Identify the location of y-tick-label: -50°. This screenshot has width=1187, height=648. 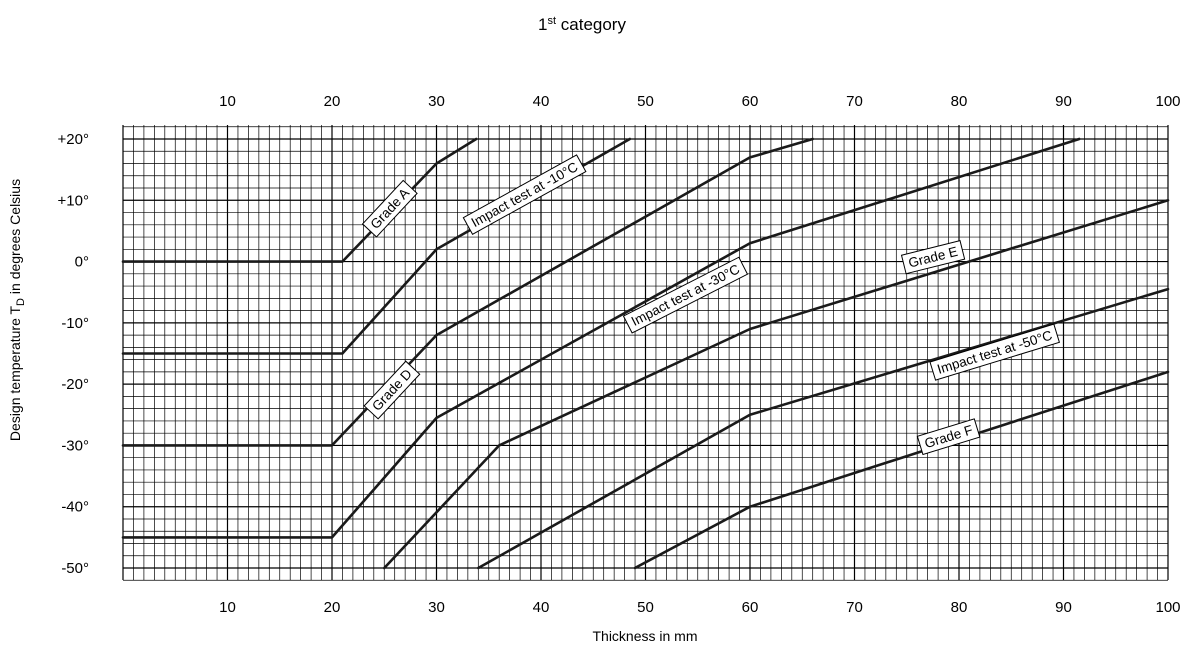
(75, 568).